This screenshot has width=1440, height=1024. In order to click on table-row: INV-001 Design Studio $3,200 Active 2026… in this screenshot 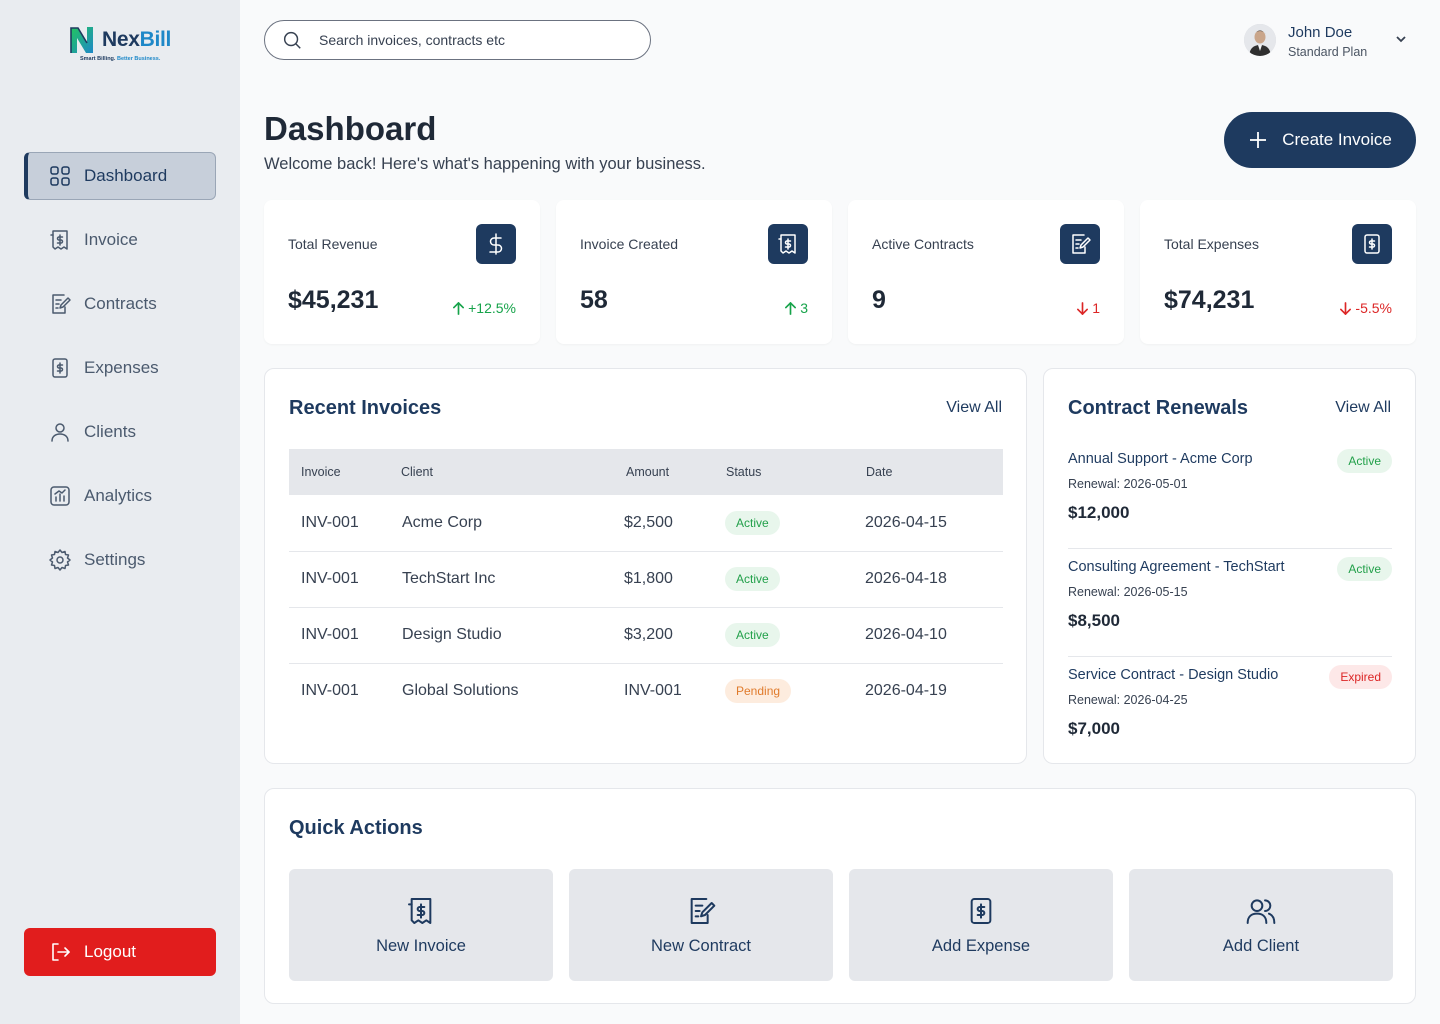, I will do `click(646, 635)`.